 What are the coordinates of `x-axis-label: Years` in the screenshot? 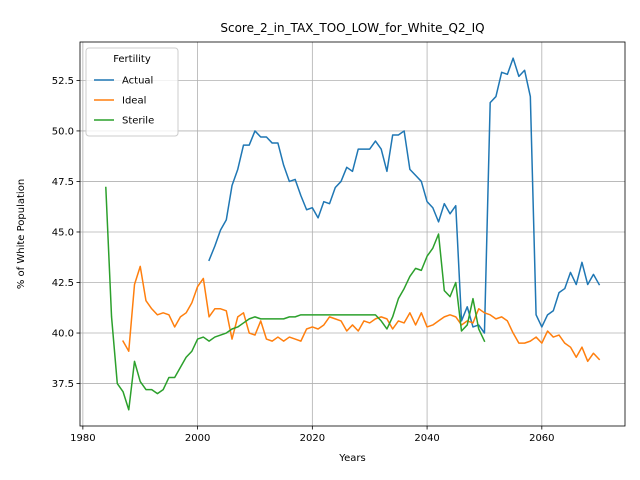 It's located at (351, 458).